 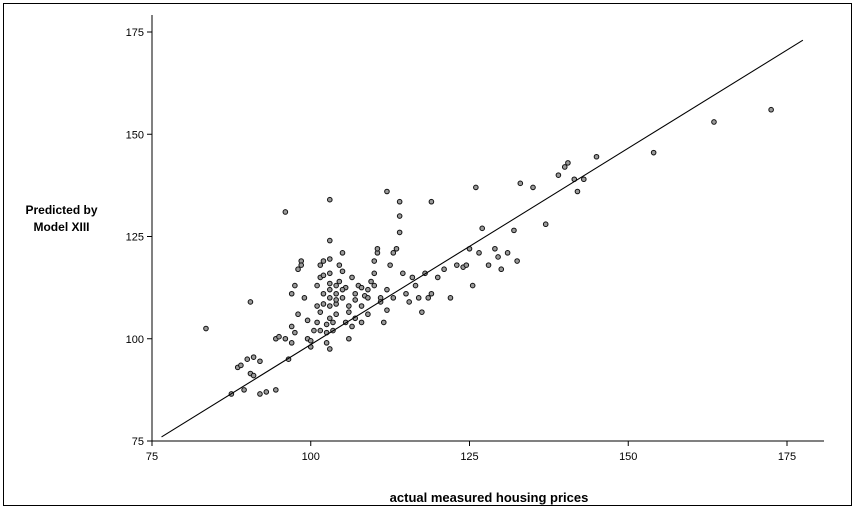 I want to click on x-tick-label: 125, so click(x=469, y=457).